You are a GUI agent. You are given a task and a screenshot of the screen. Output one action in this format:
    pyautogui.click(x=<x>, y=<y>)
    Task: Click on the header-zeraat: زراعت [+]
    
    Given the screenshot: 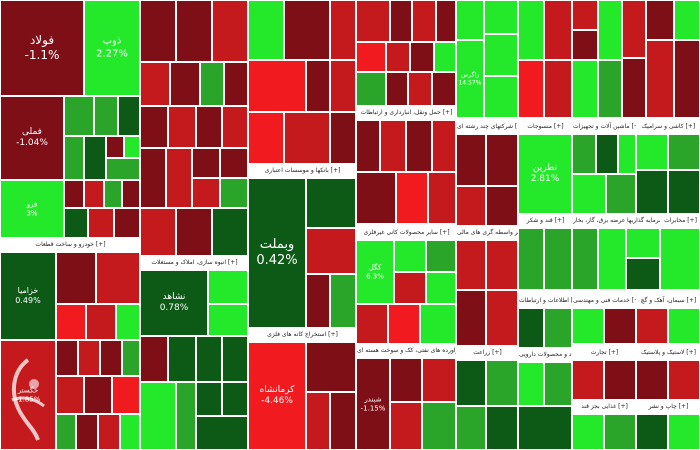 What is the action you would take?
    pyautogui.click(x=487, y=353)
    